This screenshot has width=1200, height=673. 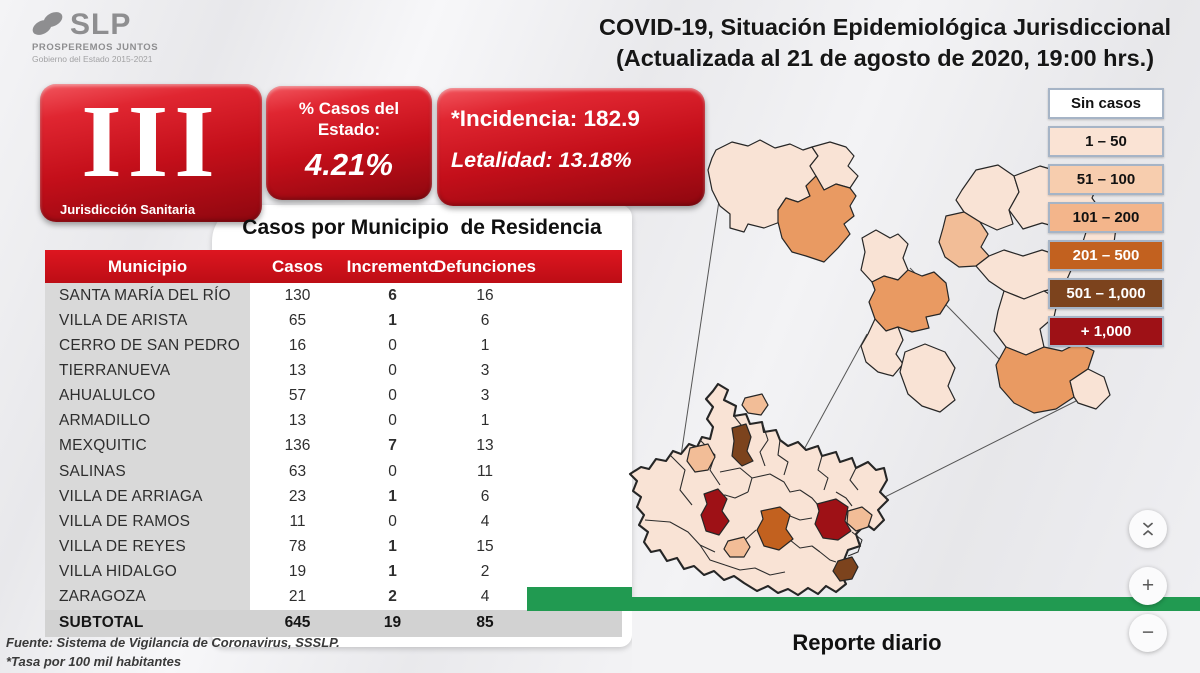 I want to click on pct-value: 4.21%, so click(x=349, y=164).